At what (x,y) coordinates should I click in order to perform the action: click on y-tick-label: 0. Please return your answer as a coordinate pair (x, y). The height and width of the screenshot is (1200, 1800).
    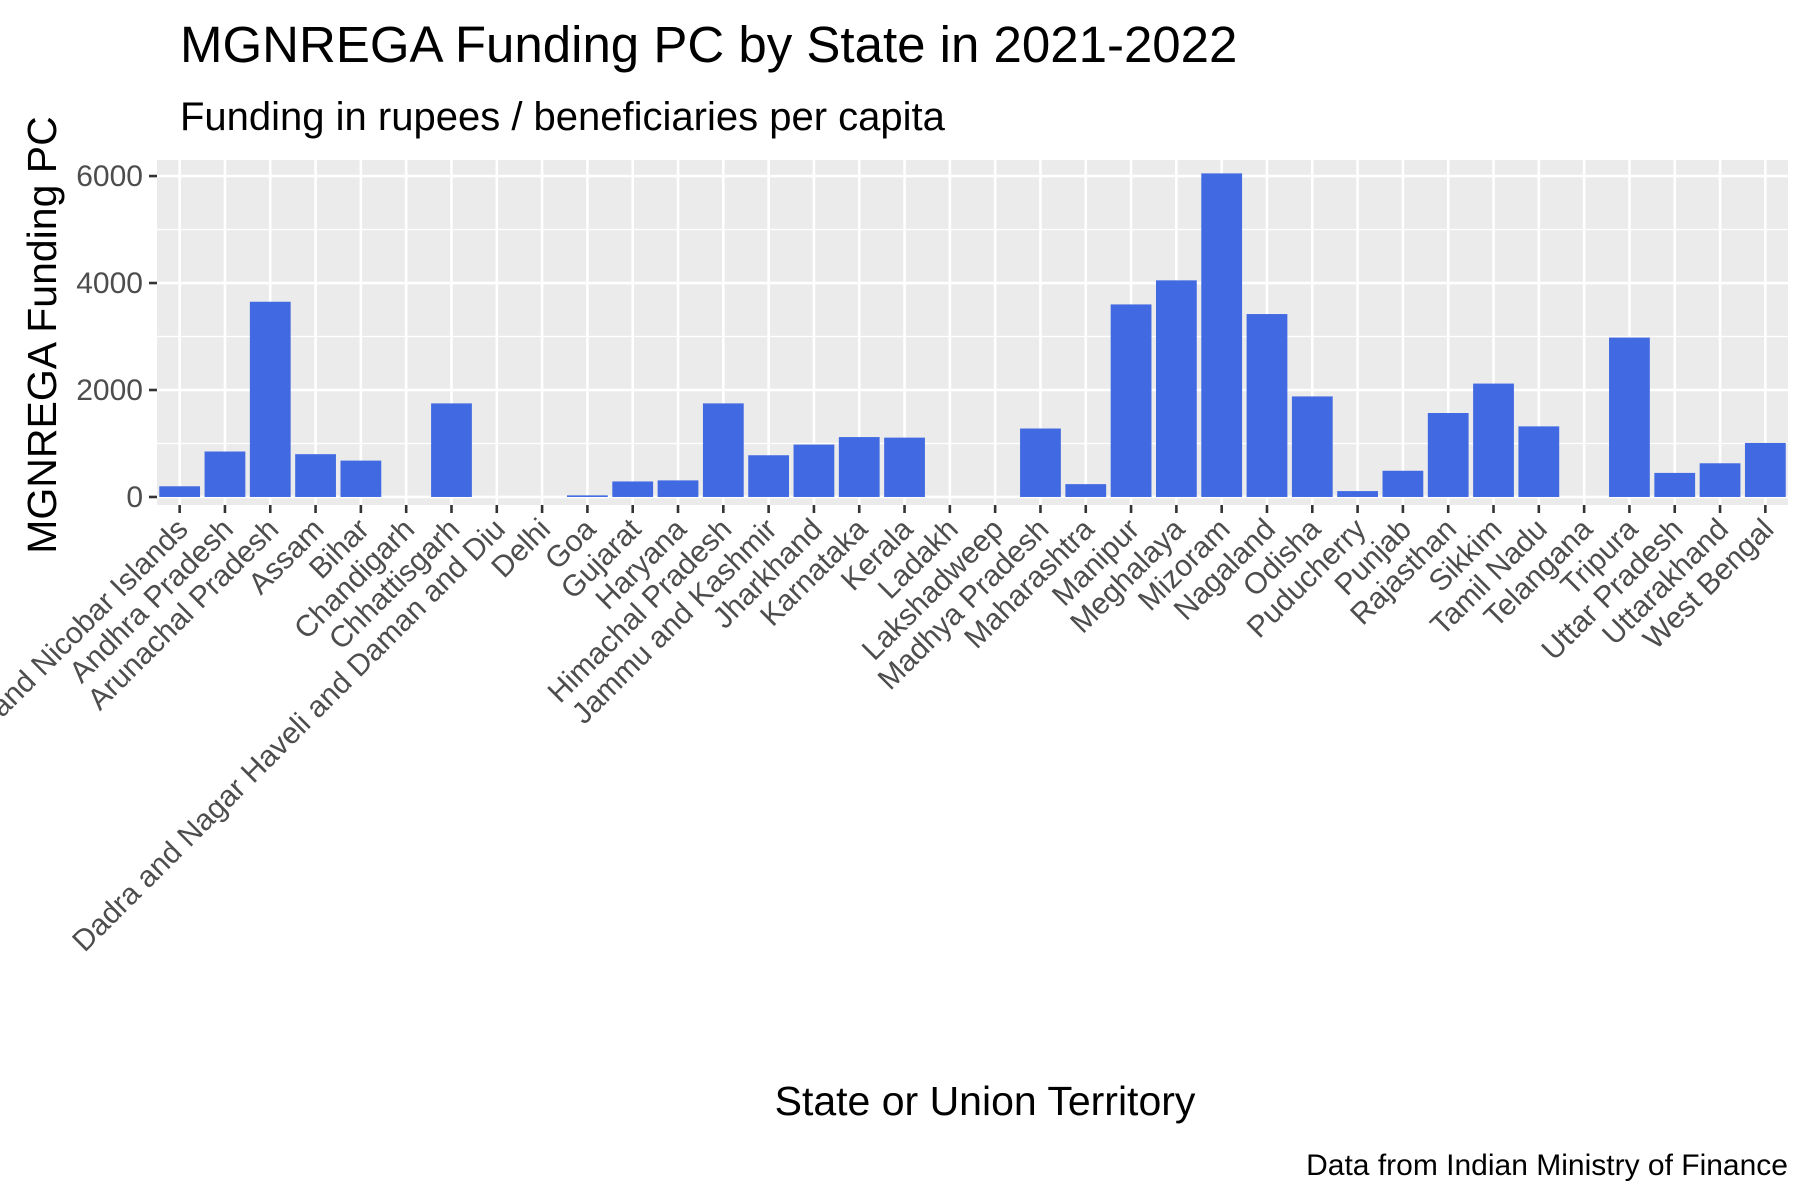
    Looking at the image, I should click on (134, 497).